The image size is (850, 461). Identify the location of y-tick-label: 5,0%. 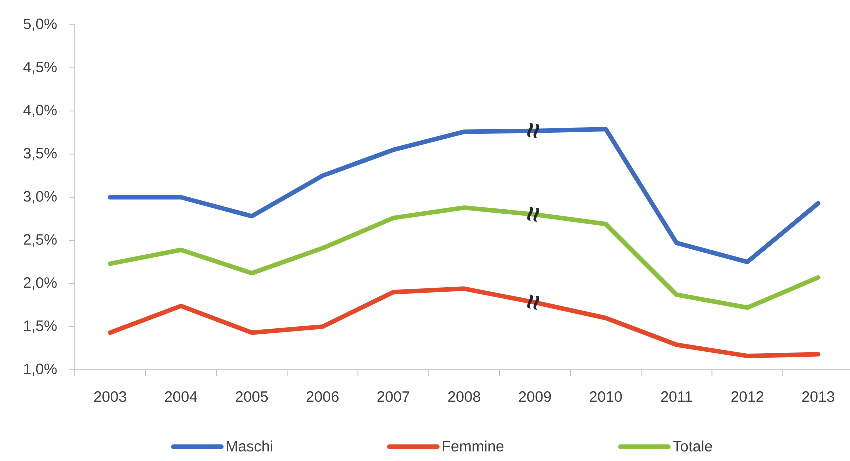
(40, 25).